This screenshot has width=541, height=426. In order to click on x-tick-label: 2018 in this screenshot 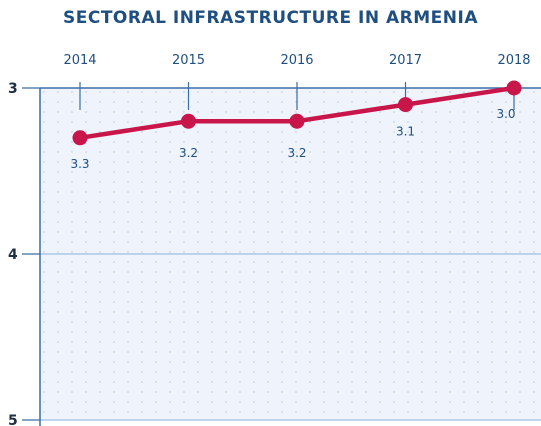, I will do `click(513, 60)`.